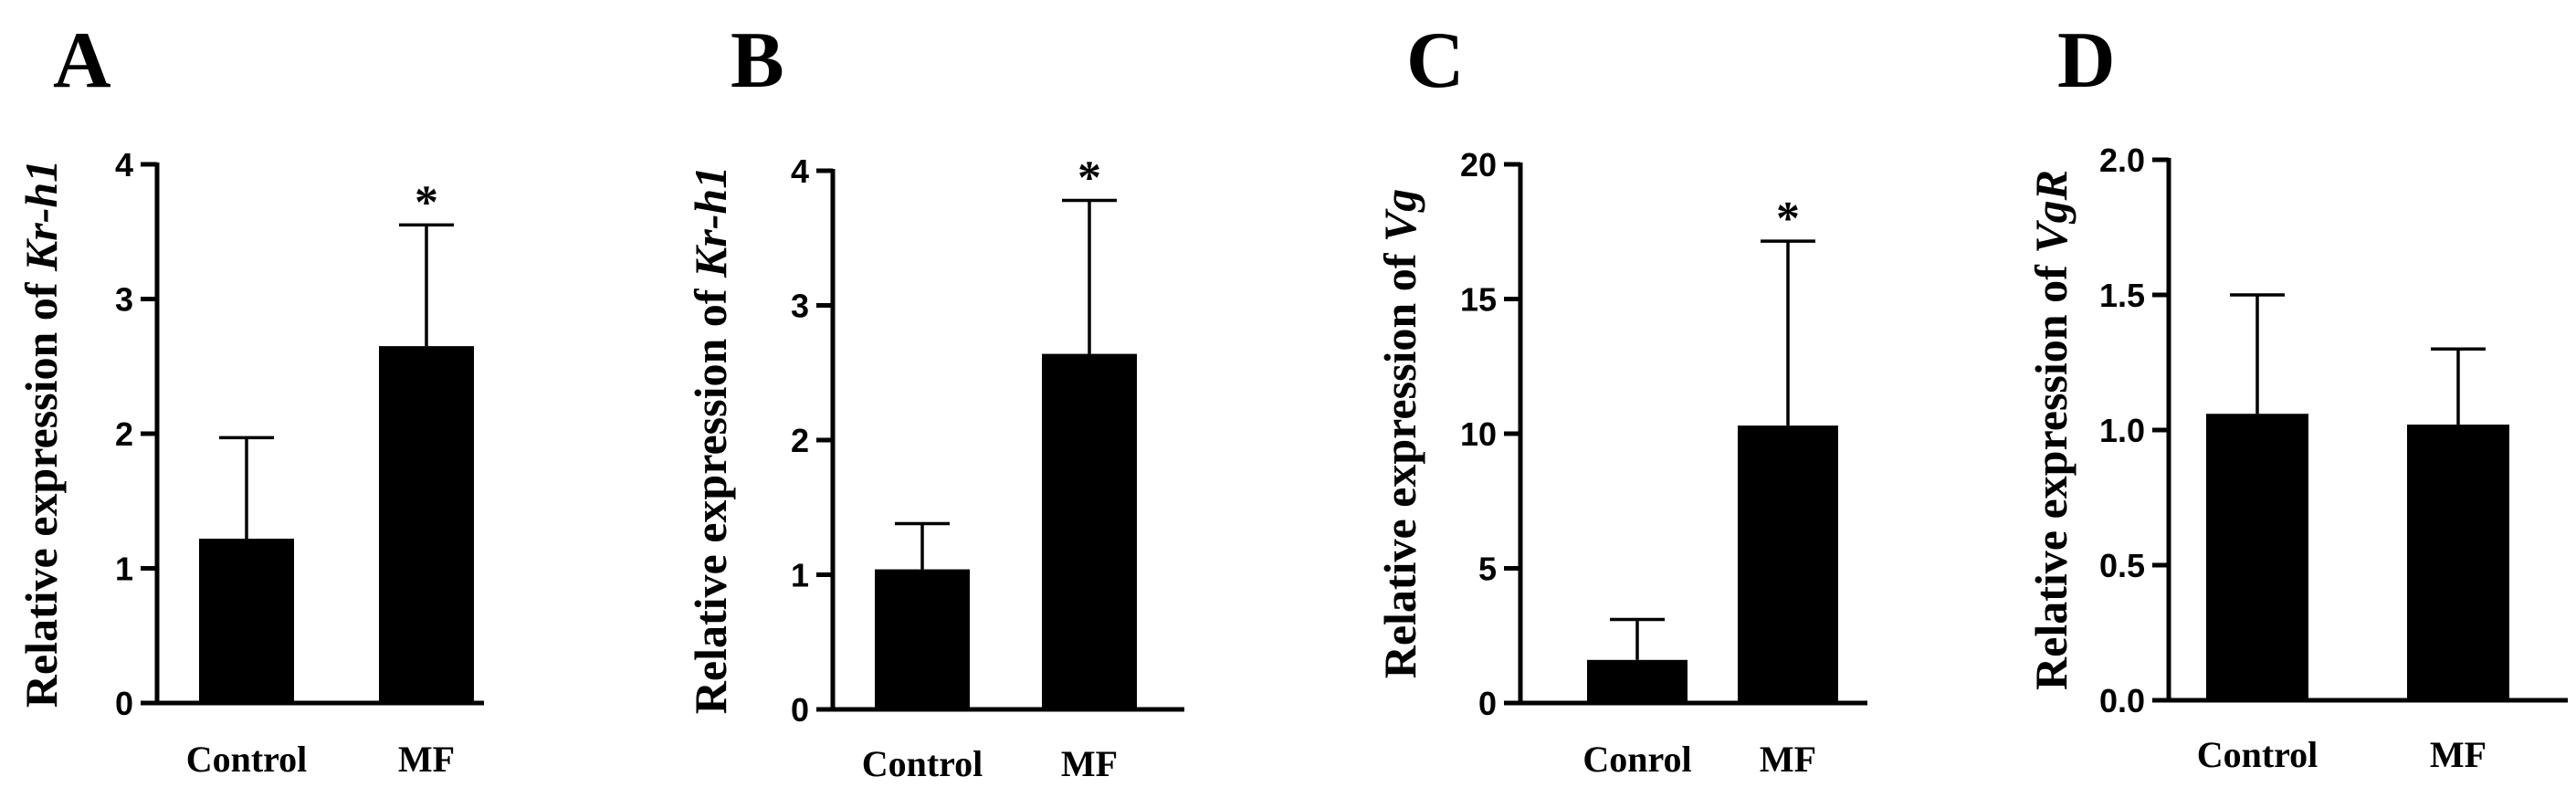 Image resolution: width=2576 pixels, height=787 pixels. Describe the element at coordinates (1399, 434) in the screenshot. I see `y-axis-label: Relative expression of Vg` at that location.